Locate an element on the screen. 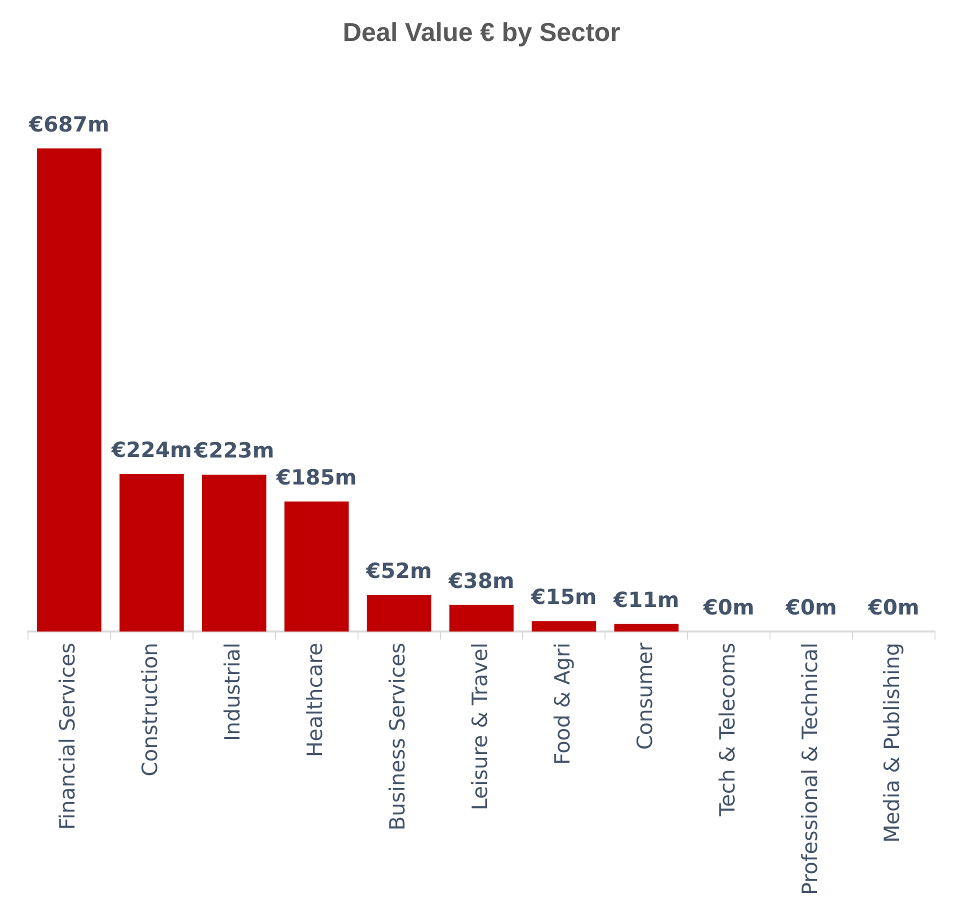  x-tick-label: Construction is located at coordinates (150, 709).